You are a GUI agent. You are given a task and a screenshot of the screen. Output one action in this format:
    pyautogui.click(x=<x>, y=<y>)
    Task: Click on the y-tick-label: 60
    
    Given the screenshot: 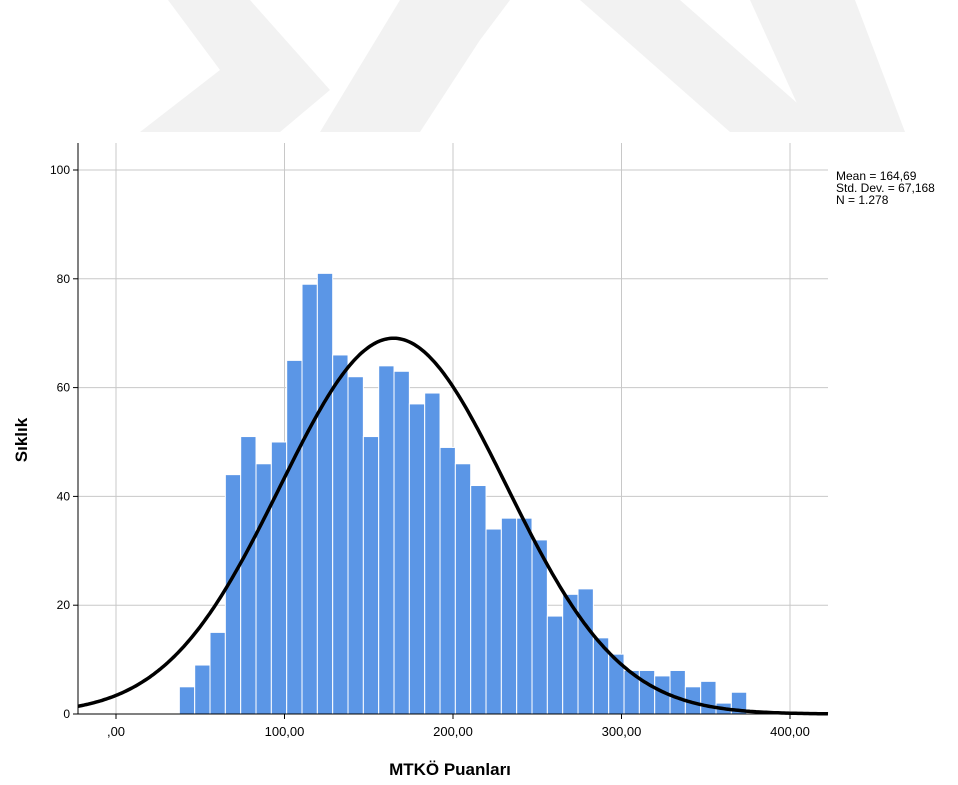 What is the action you would take?
    pyautogui.click(x=64, y=388)
    